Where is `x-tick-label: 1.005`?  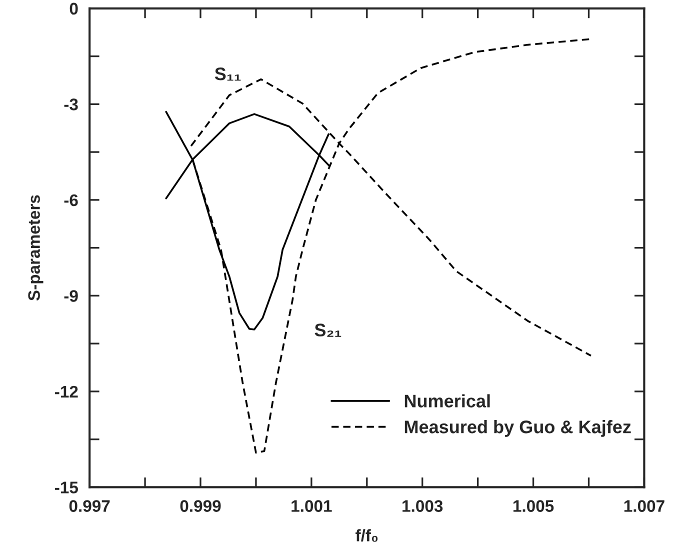 x-tick-label: 1.005 is located at coordinates (533, 506).